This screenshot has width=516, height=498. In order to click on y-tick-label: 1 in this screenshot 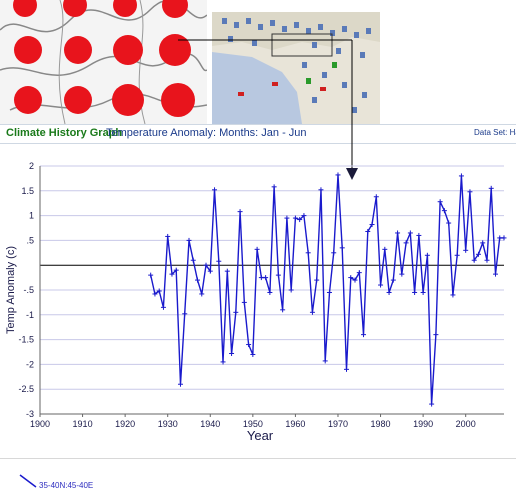, I will do `click(31, 216)`.